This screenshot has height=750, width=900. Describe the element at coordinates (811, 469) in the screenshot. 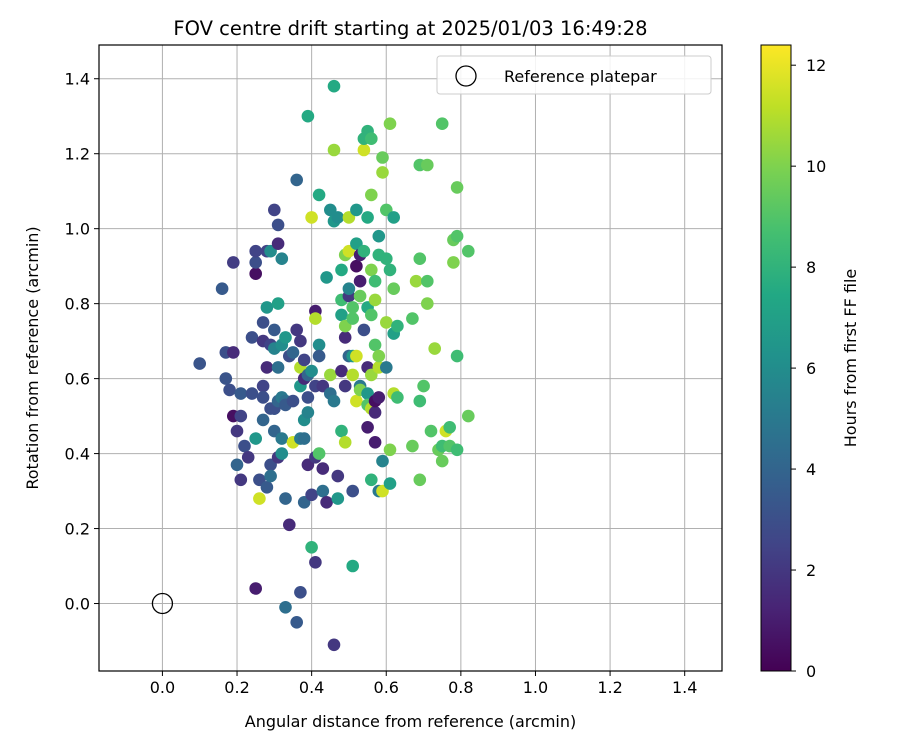

I see `colorbar-tick-label: 4` at that location.